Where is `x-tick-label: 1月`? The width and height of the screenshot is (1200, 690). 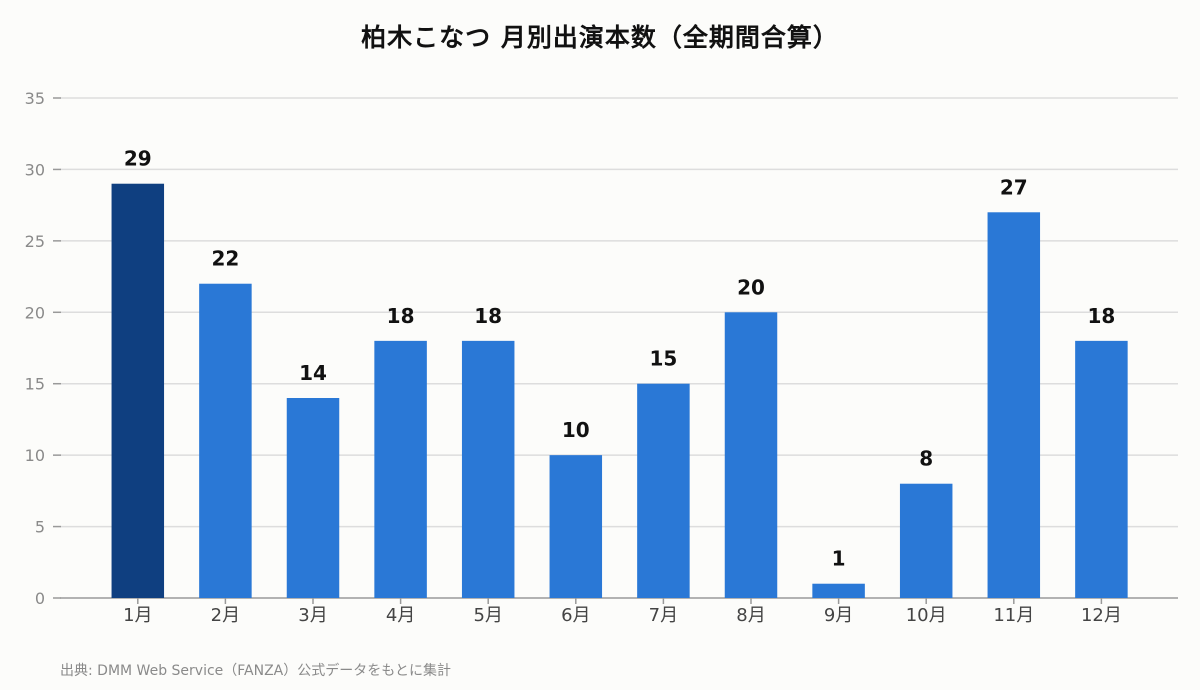
x-tick-label: 1月 is located at coordinates (137, 615).